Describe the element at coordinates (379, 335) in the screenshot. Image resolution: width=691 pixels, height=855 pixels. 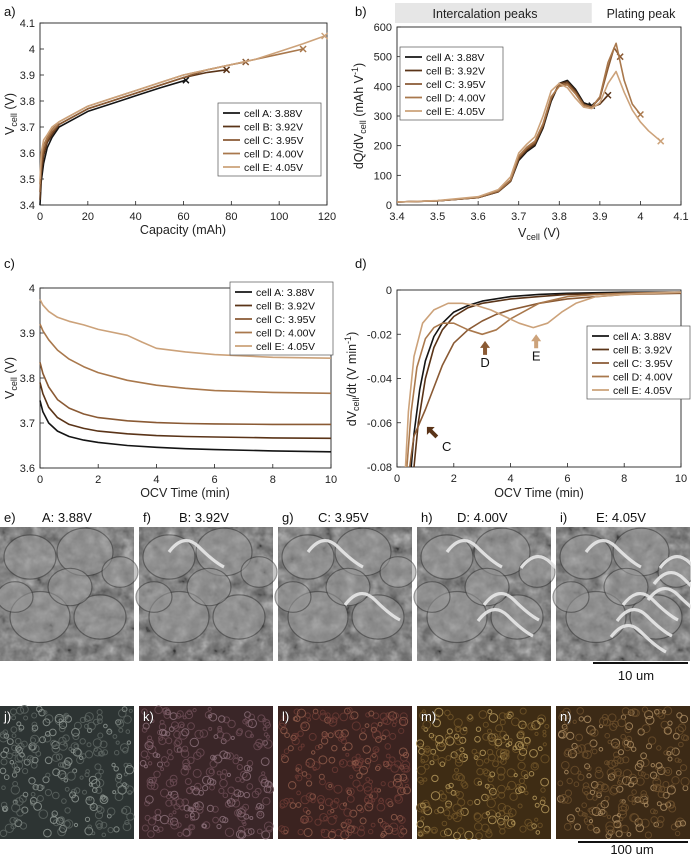
I see `ytick-label: -0.02` at that location.